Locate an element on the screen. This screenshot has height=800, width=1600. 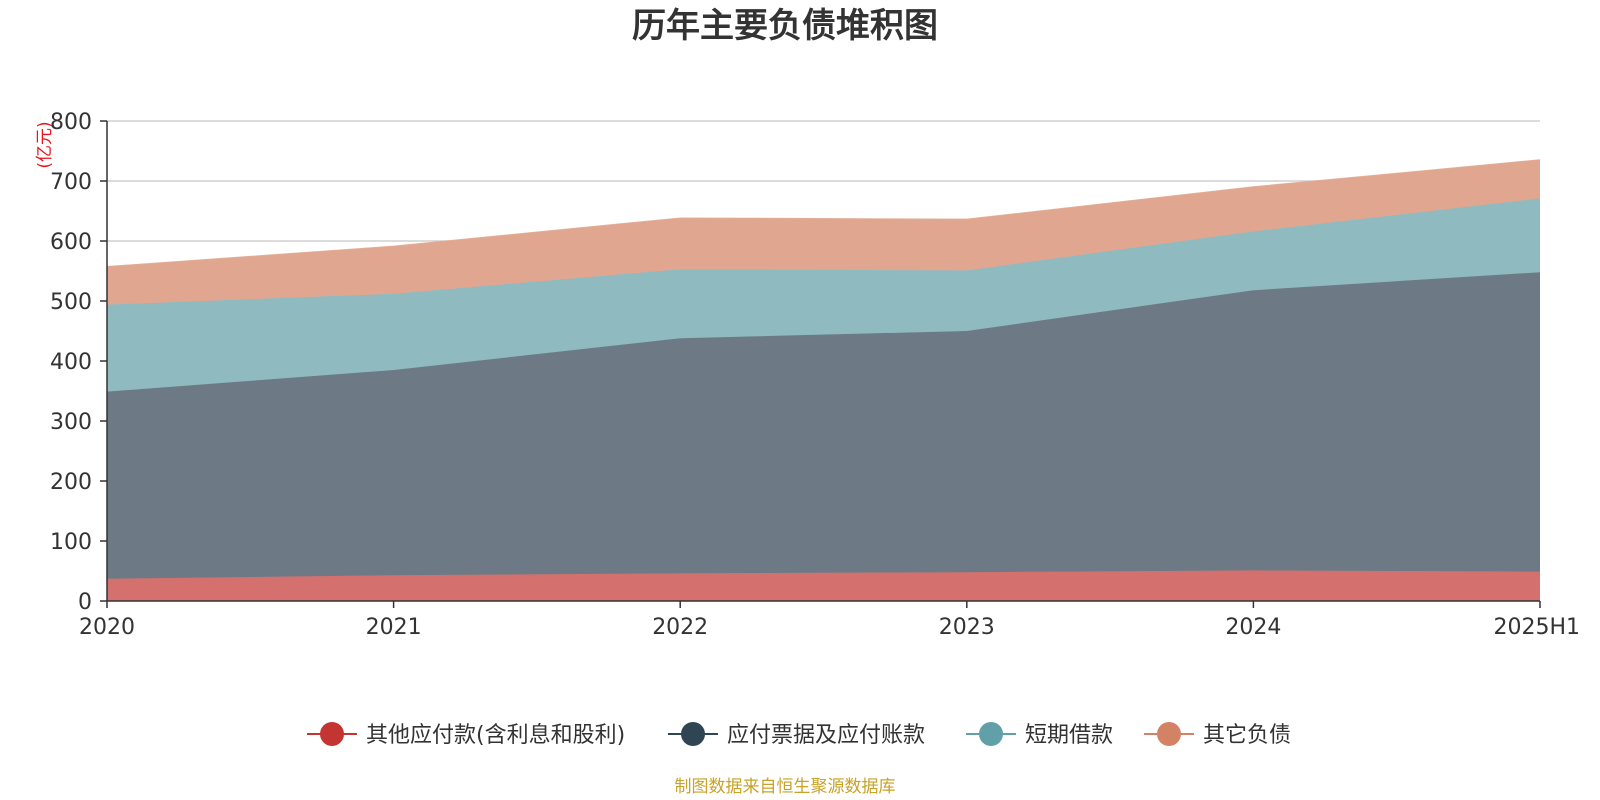
legend-label: 短期借款 is located at coordinates (1069, 735).